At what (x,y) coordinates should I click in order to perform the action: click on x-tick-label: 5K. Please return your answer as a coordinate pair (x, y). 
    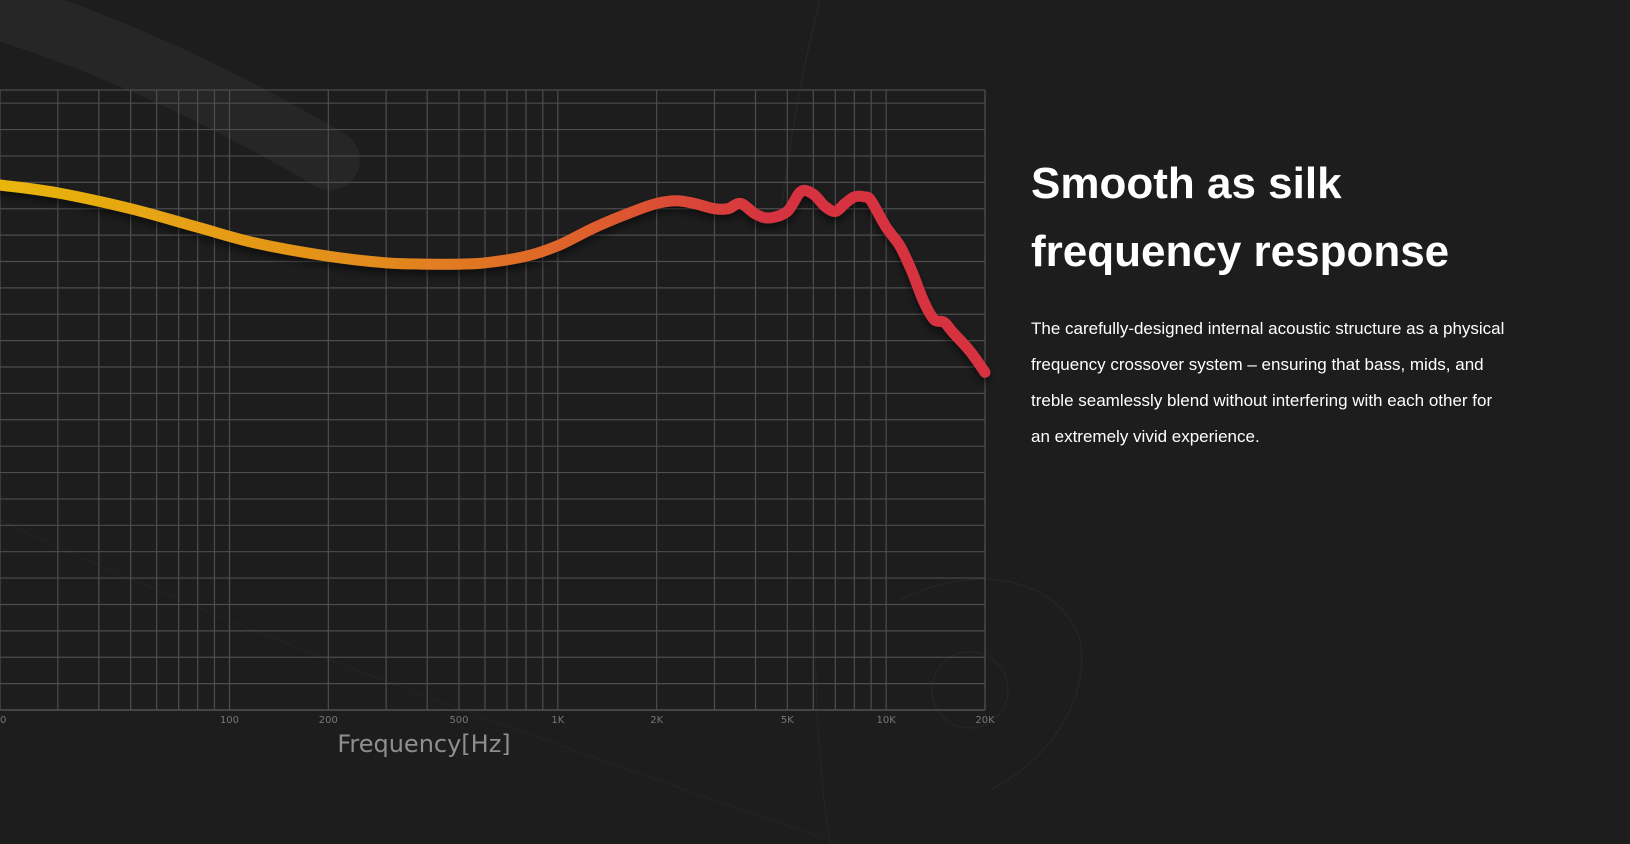
    Looking at the image, I should click on (787, 720).